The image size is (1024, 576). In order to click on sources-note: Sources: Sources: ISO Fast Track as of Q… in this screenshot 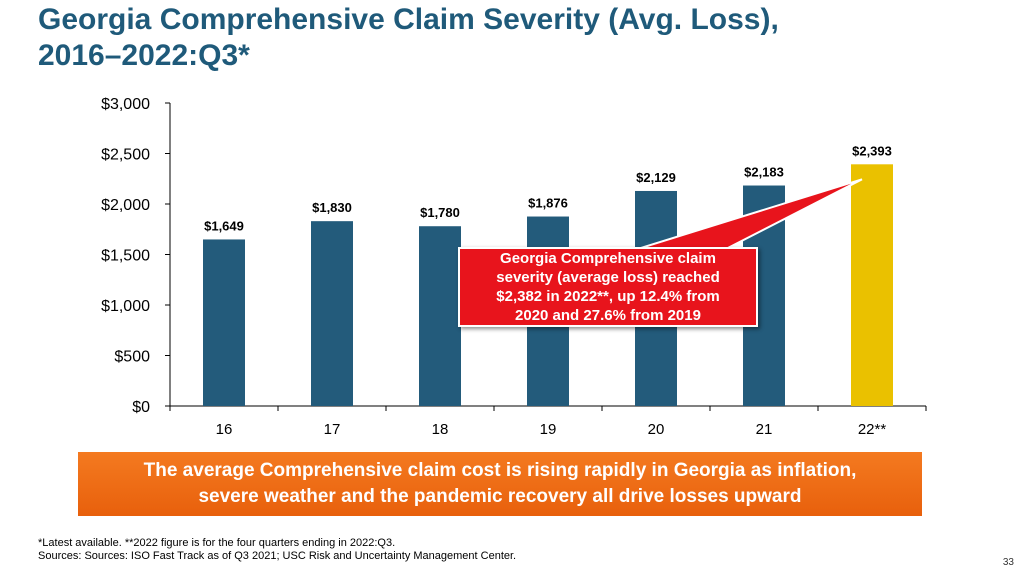, I will do `click(277, 556)`.